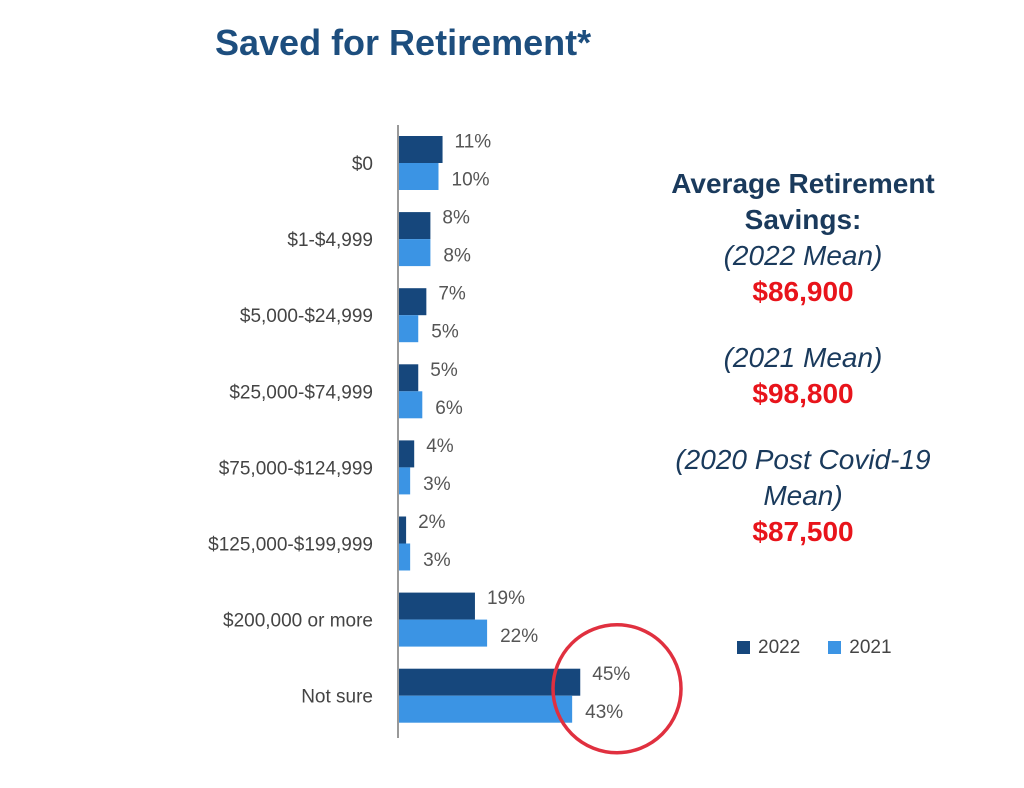 The image size is (1024, 788). I want to click on data-label-2021: 8%, so click(457, 256).